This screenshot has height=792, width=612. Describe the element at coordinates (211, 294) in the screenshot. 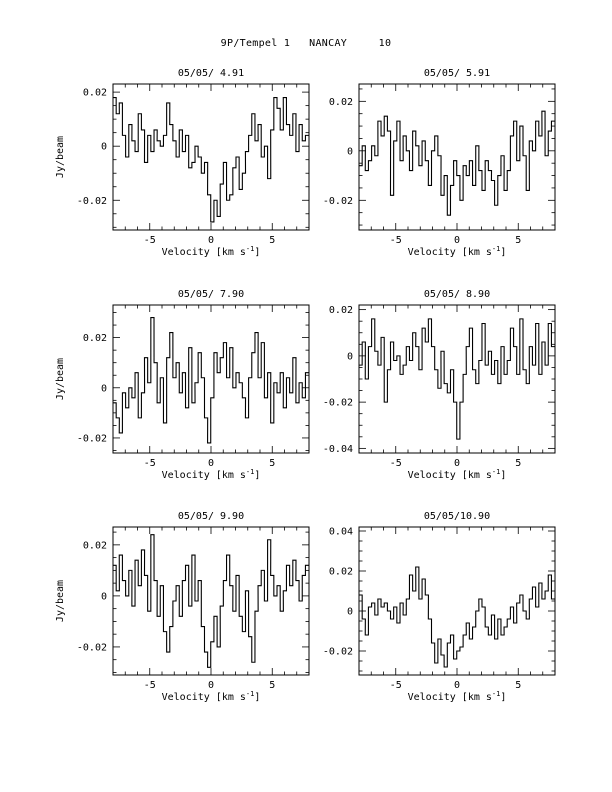

I see `panel-title: 05/05/ 7.90` at that location.